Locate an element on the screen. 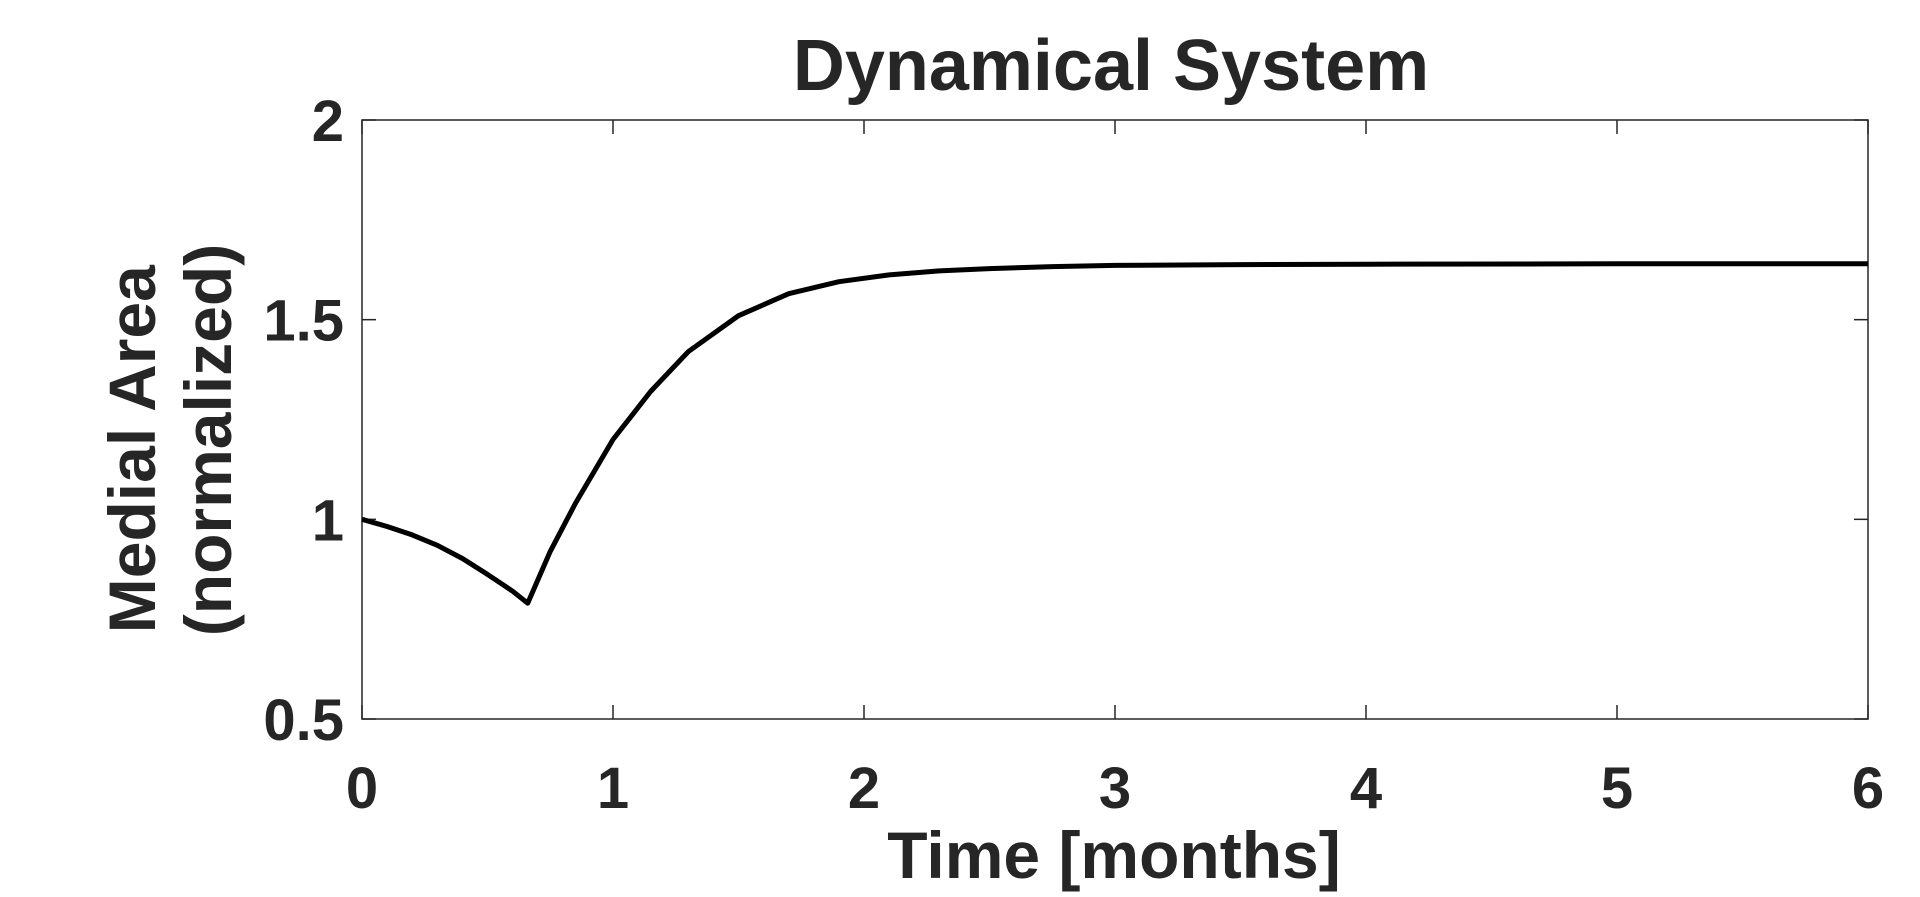 This screenshot has height=897, width=1920. y-axis-label: Medial Area (normalized) is located at coordinates (170, 440).